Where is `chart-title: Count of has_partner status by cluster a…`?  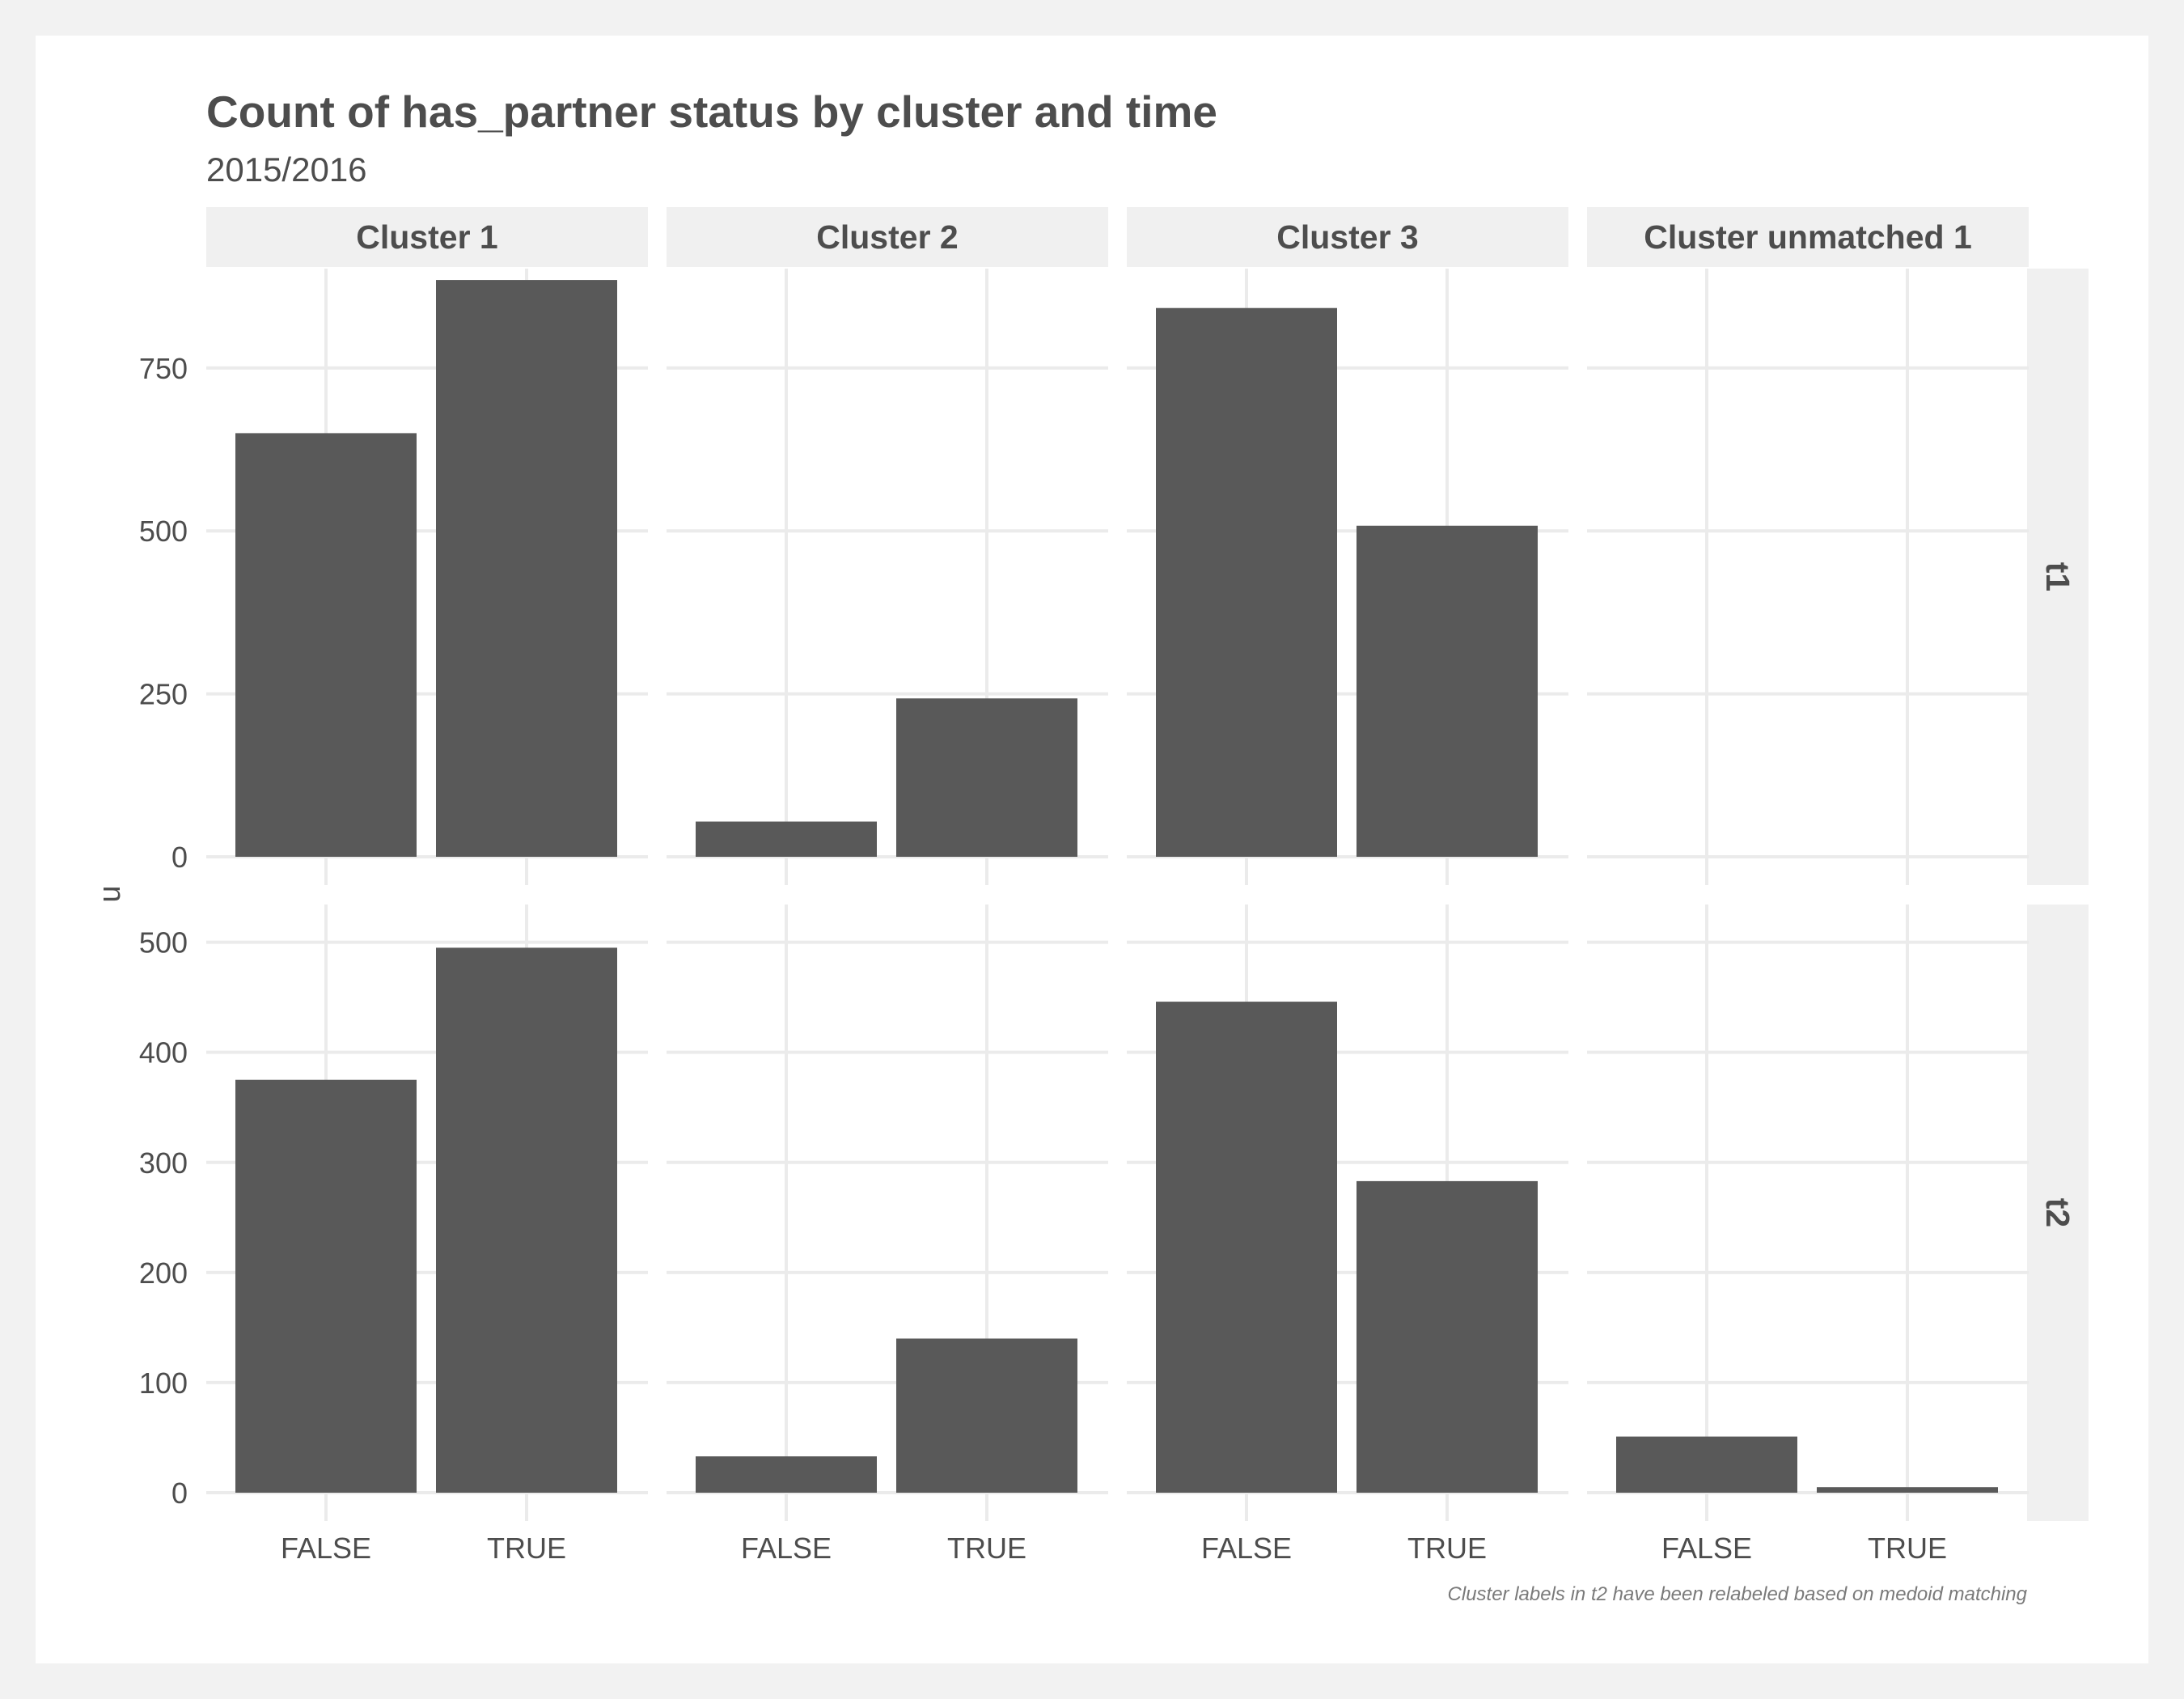
chart-title: Count of has_partner status by cluster a… is located at coordinates (711, 112).